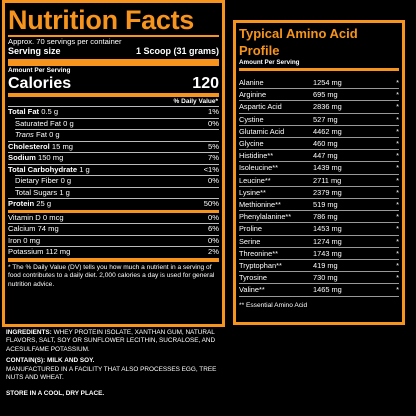  Describe the element at coordinates (251, 119) in the screenshot. I see `amino-acid-name: Cystine` at that location.